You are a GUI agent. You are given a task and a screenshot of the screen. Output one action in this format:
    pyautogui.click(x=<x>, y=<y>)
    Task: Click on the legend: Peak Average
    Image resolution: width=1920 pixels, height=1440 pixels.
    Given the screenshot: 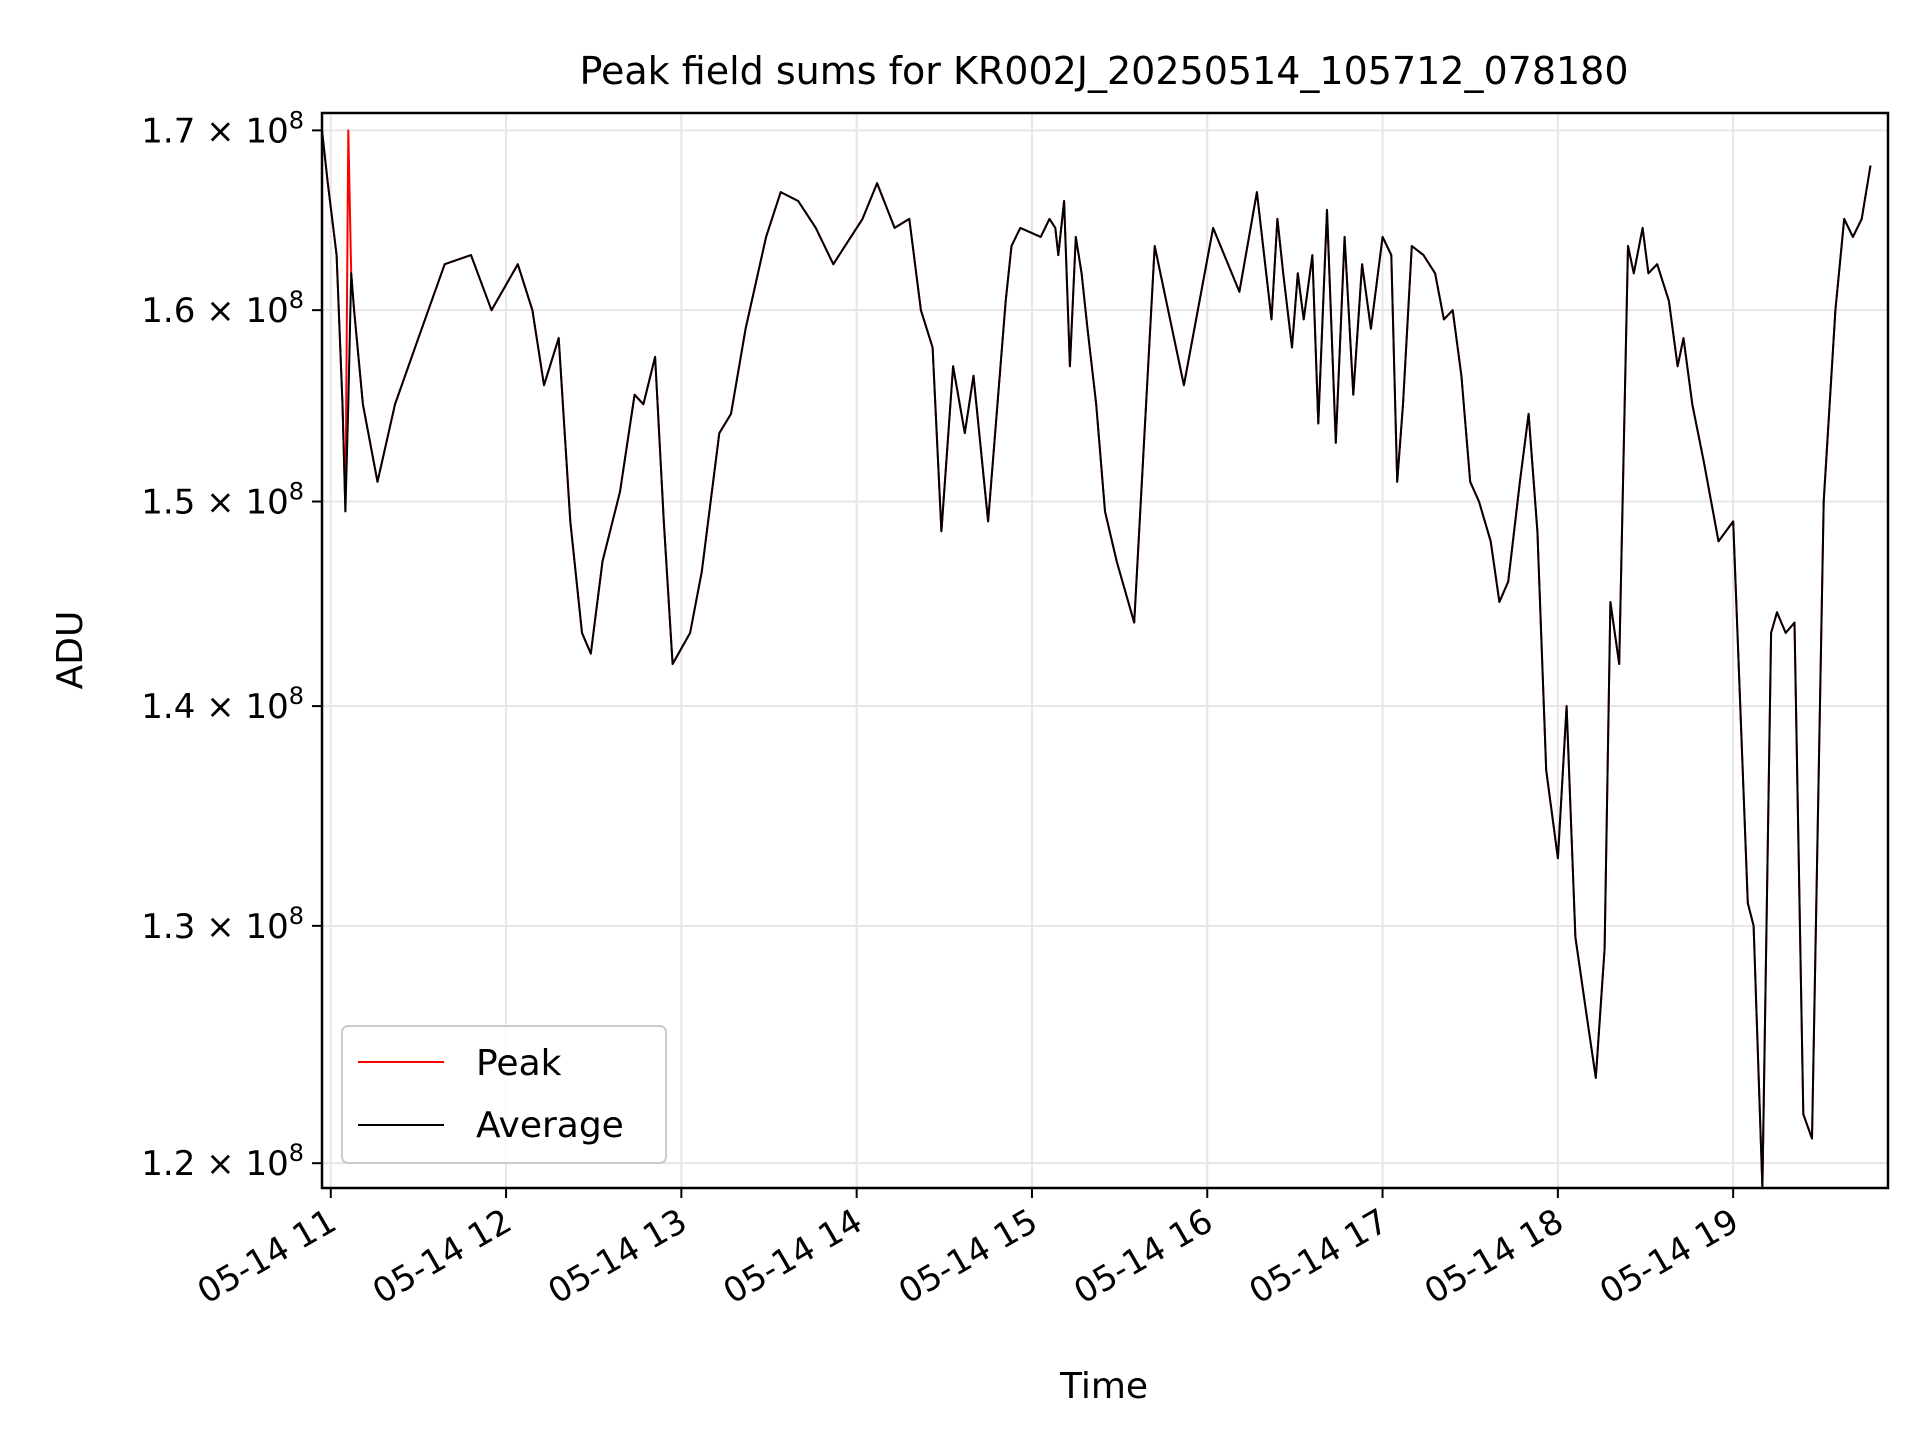 What is the action you would take?
    pyautogui.click(x=504, y=1094)
    